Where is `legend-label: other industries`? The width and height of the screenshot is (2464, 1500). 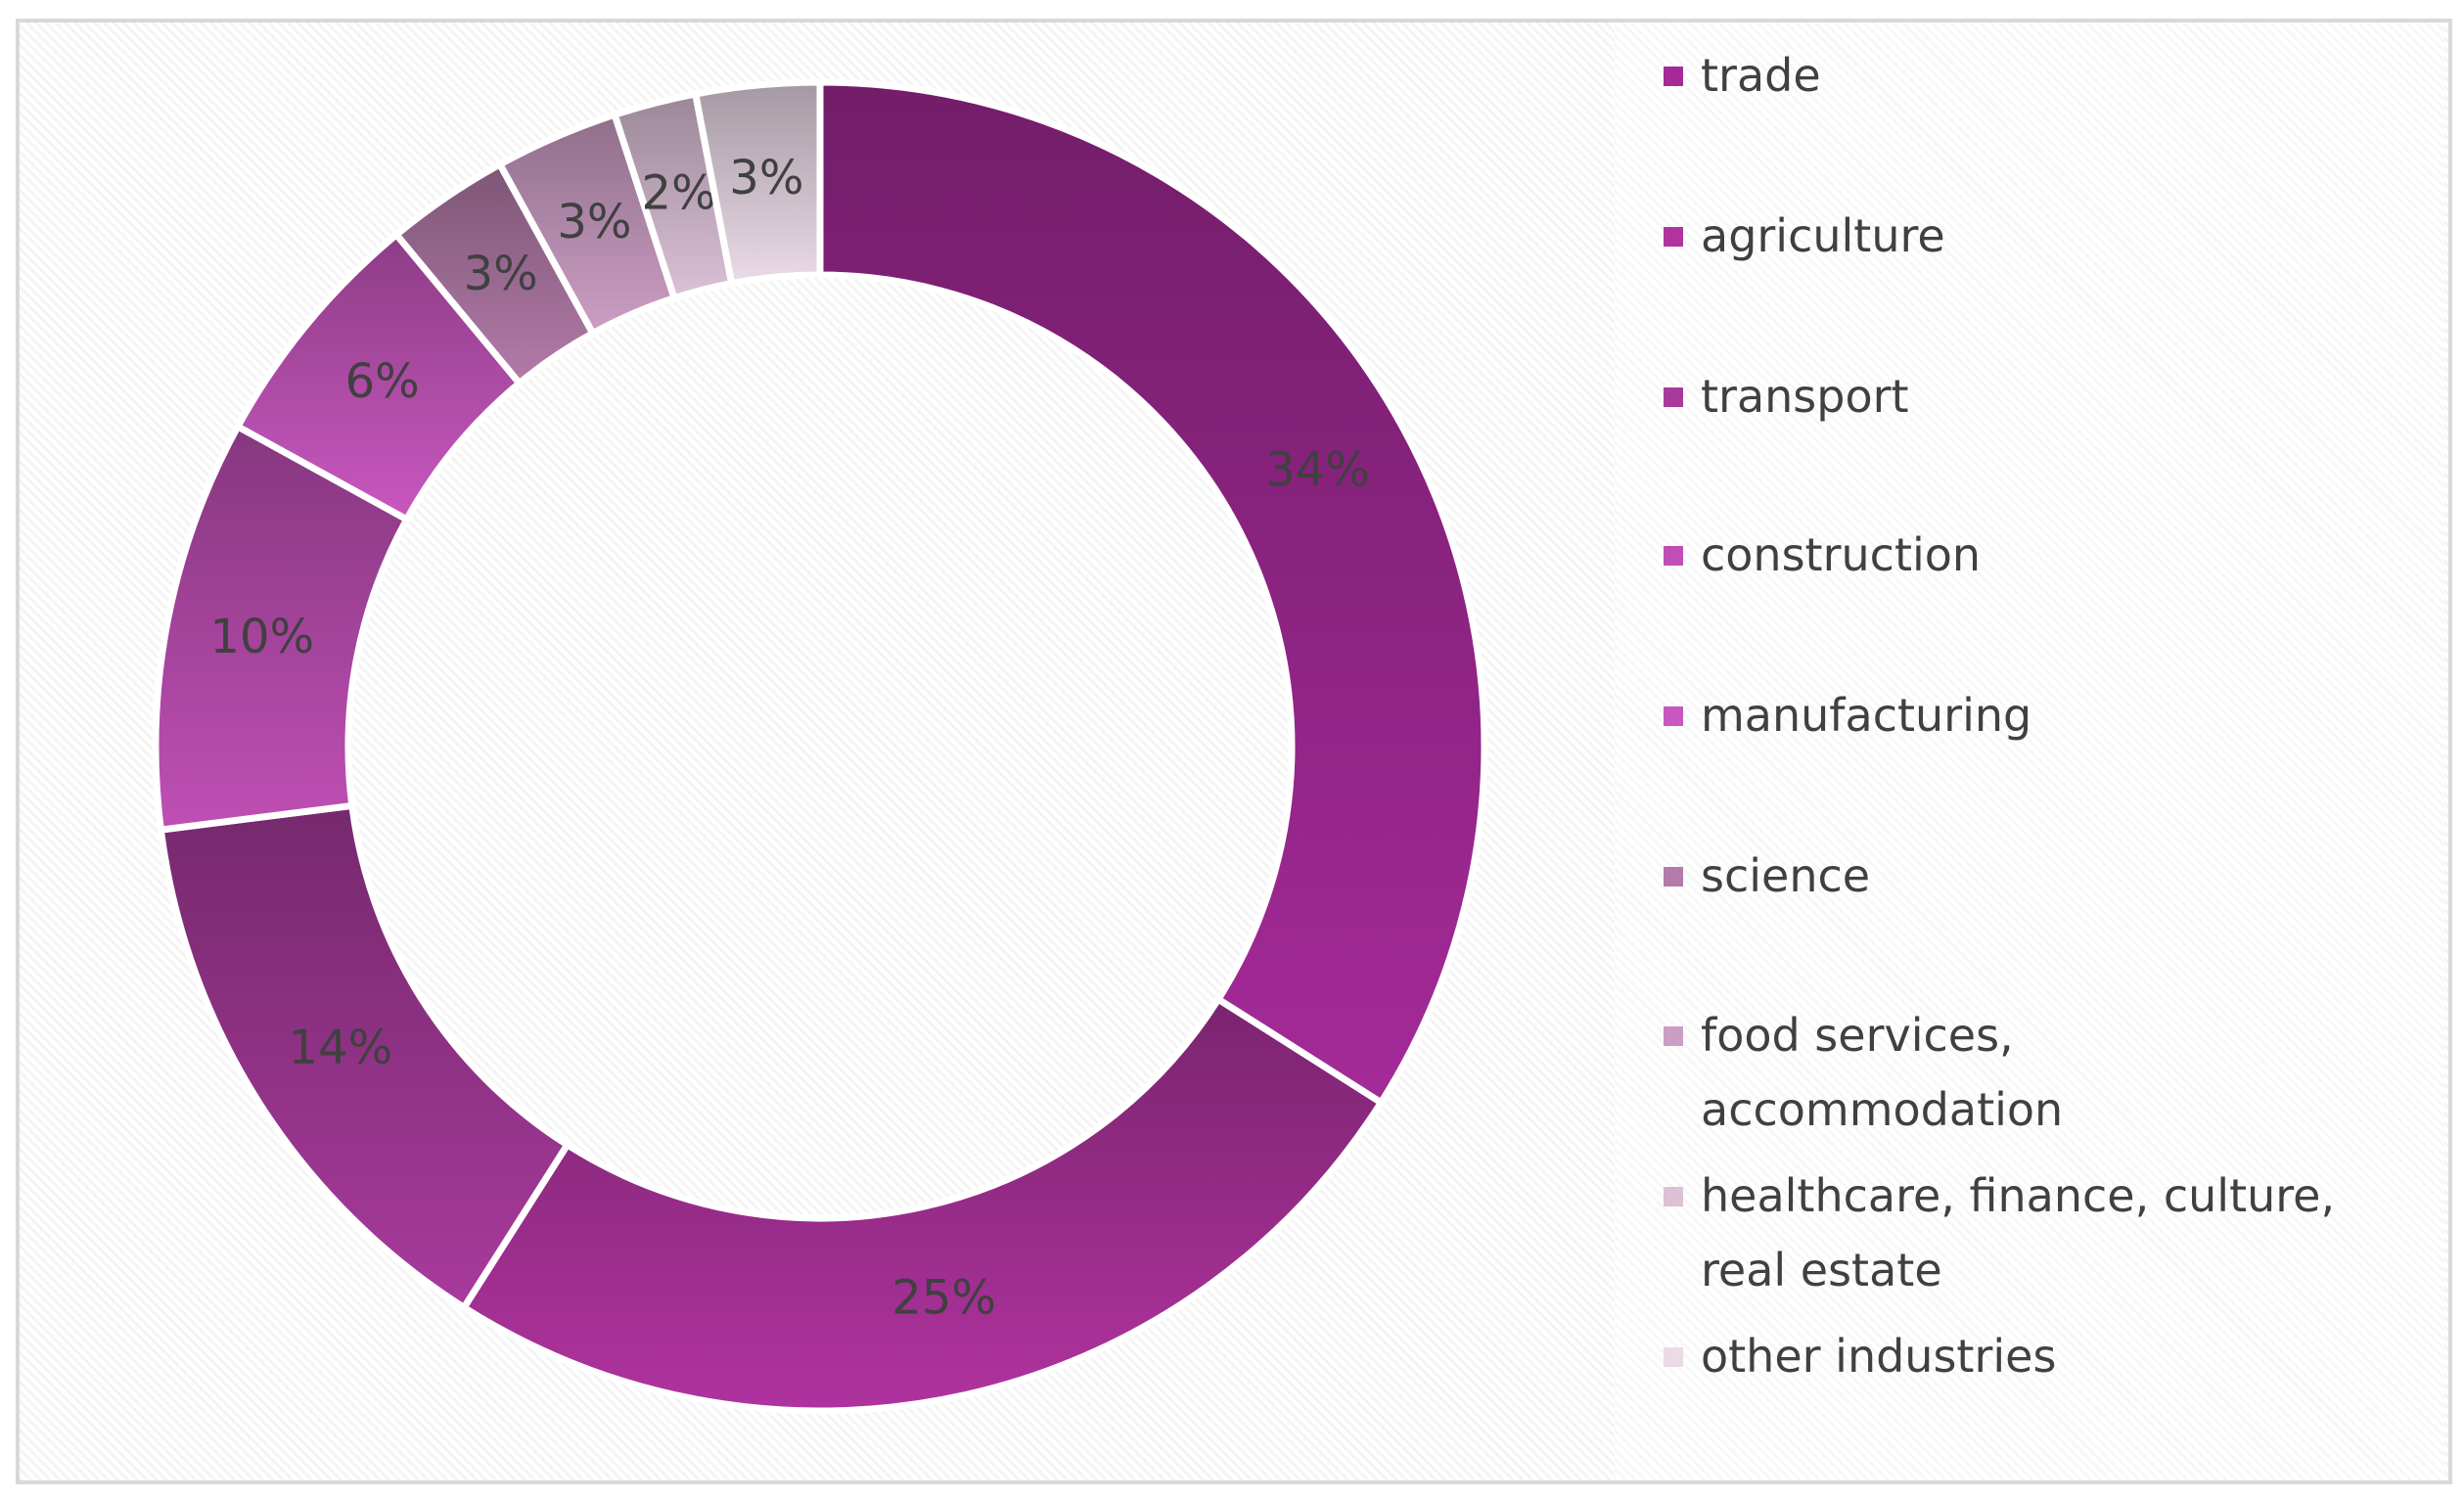 legend-label: other industries is located at coordinates (1879, 1356).